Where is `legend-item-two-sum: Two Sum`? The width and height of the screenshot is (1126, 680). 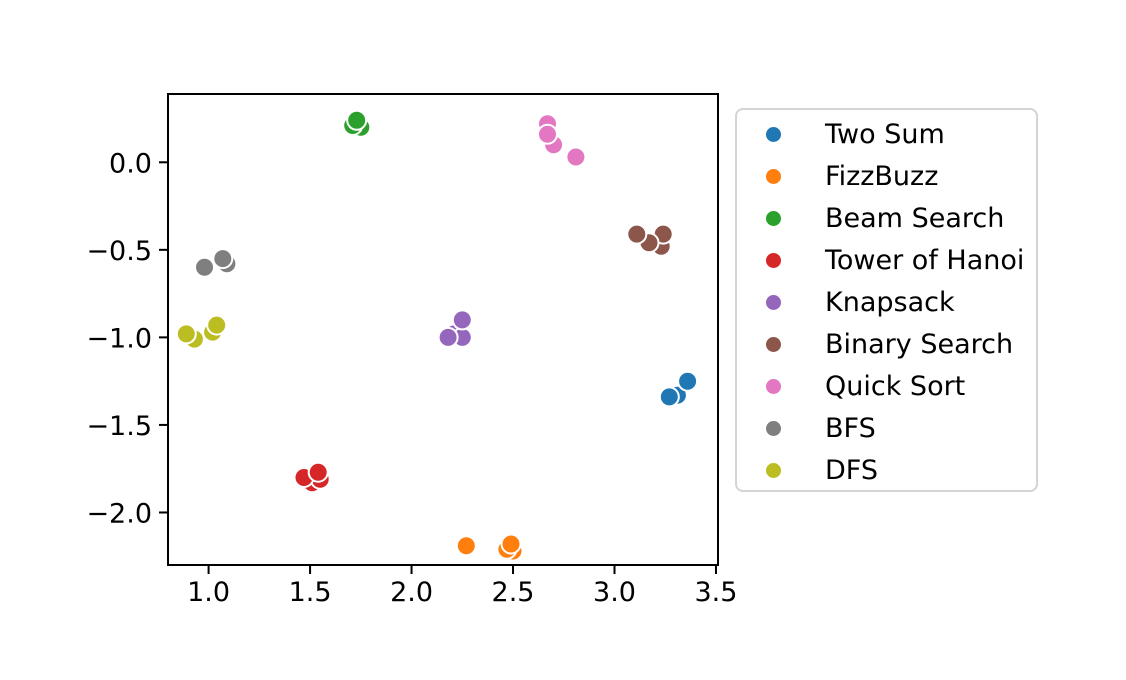 legend-item-two-sum: Two Sum is located at coordinates (886, 134).